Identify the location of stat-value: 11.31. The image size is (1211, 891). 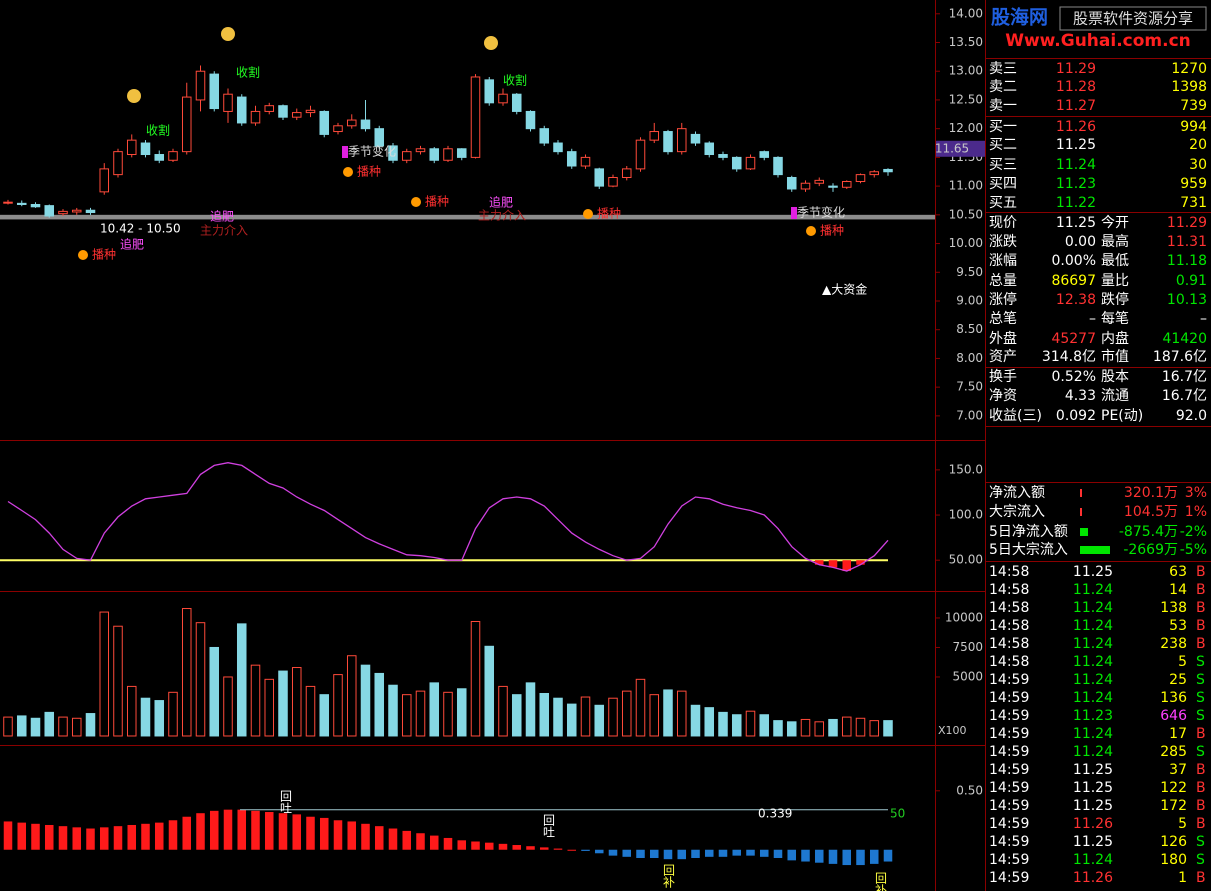
(1187, 242).